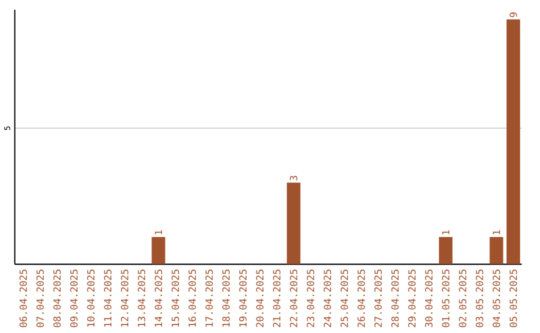  I want to click on x-tick-label: 05.05.2025, so click(514, 299).